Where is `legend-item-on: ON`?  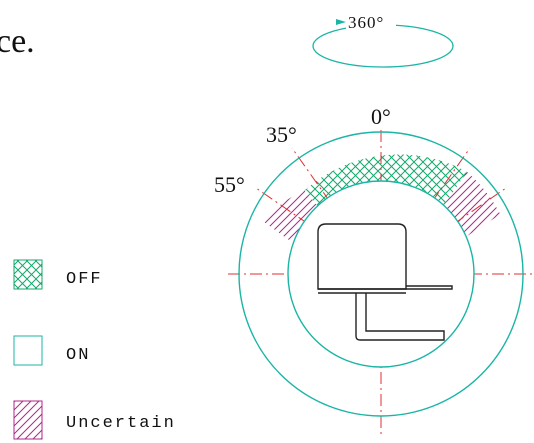 legend-item-on: ON is located at coordinates (51, 350).